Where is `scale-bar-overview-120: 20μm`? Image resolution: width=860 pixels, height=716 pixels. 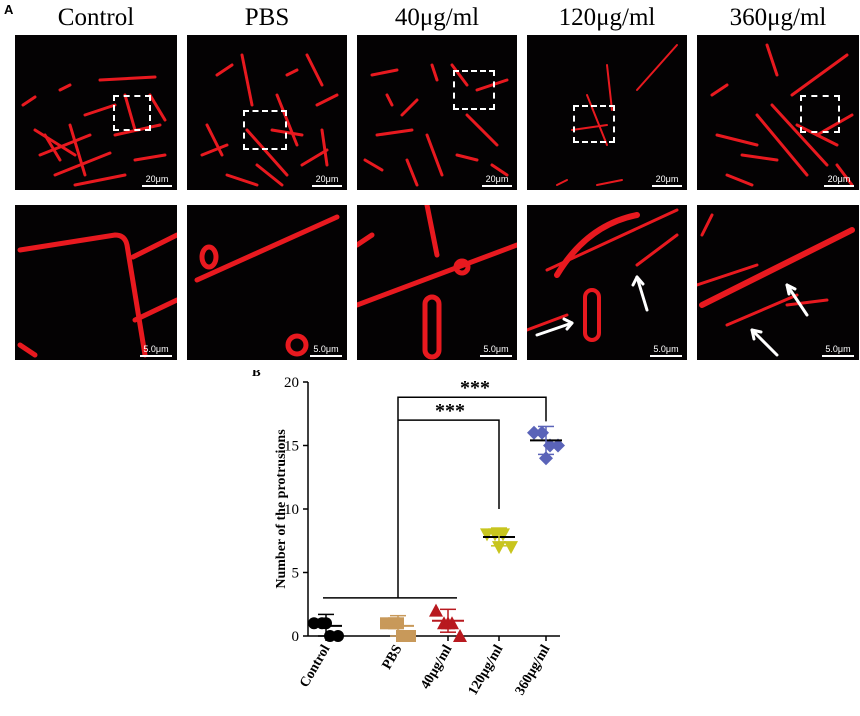
scale-bar-overview-120: 20μm is located at coordinates (667, 180).